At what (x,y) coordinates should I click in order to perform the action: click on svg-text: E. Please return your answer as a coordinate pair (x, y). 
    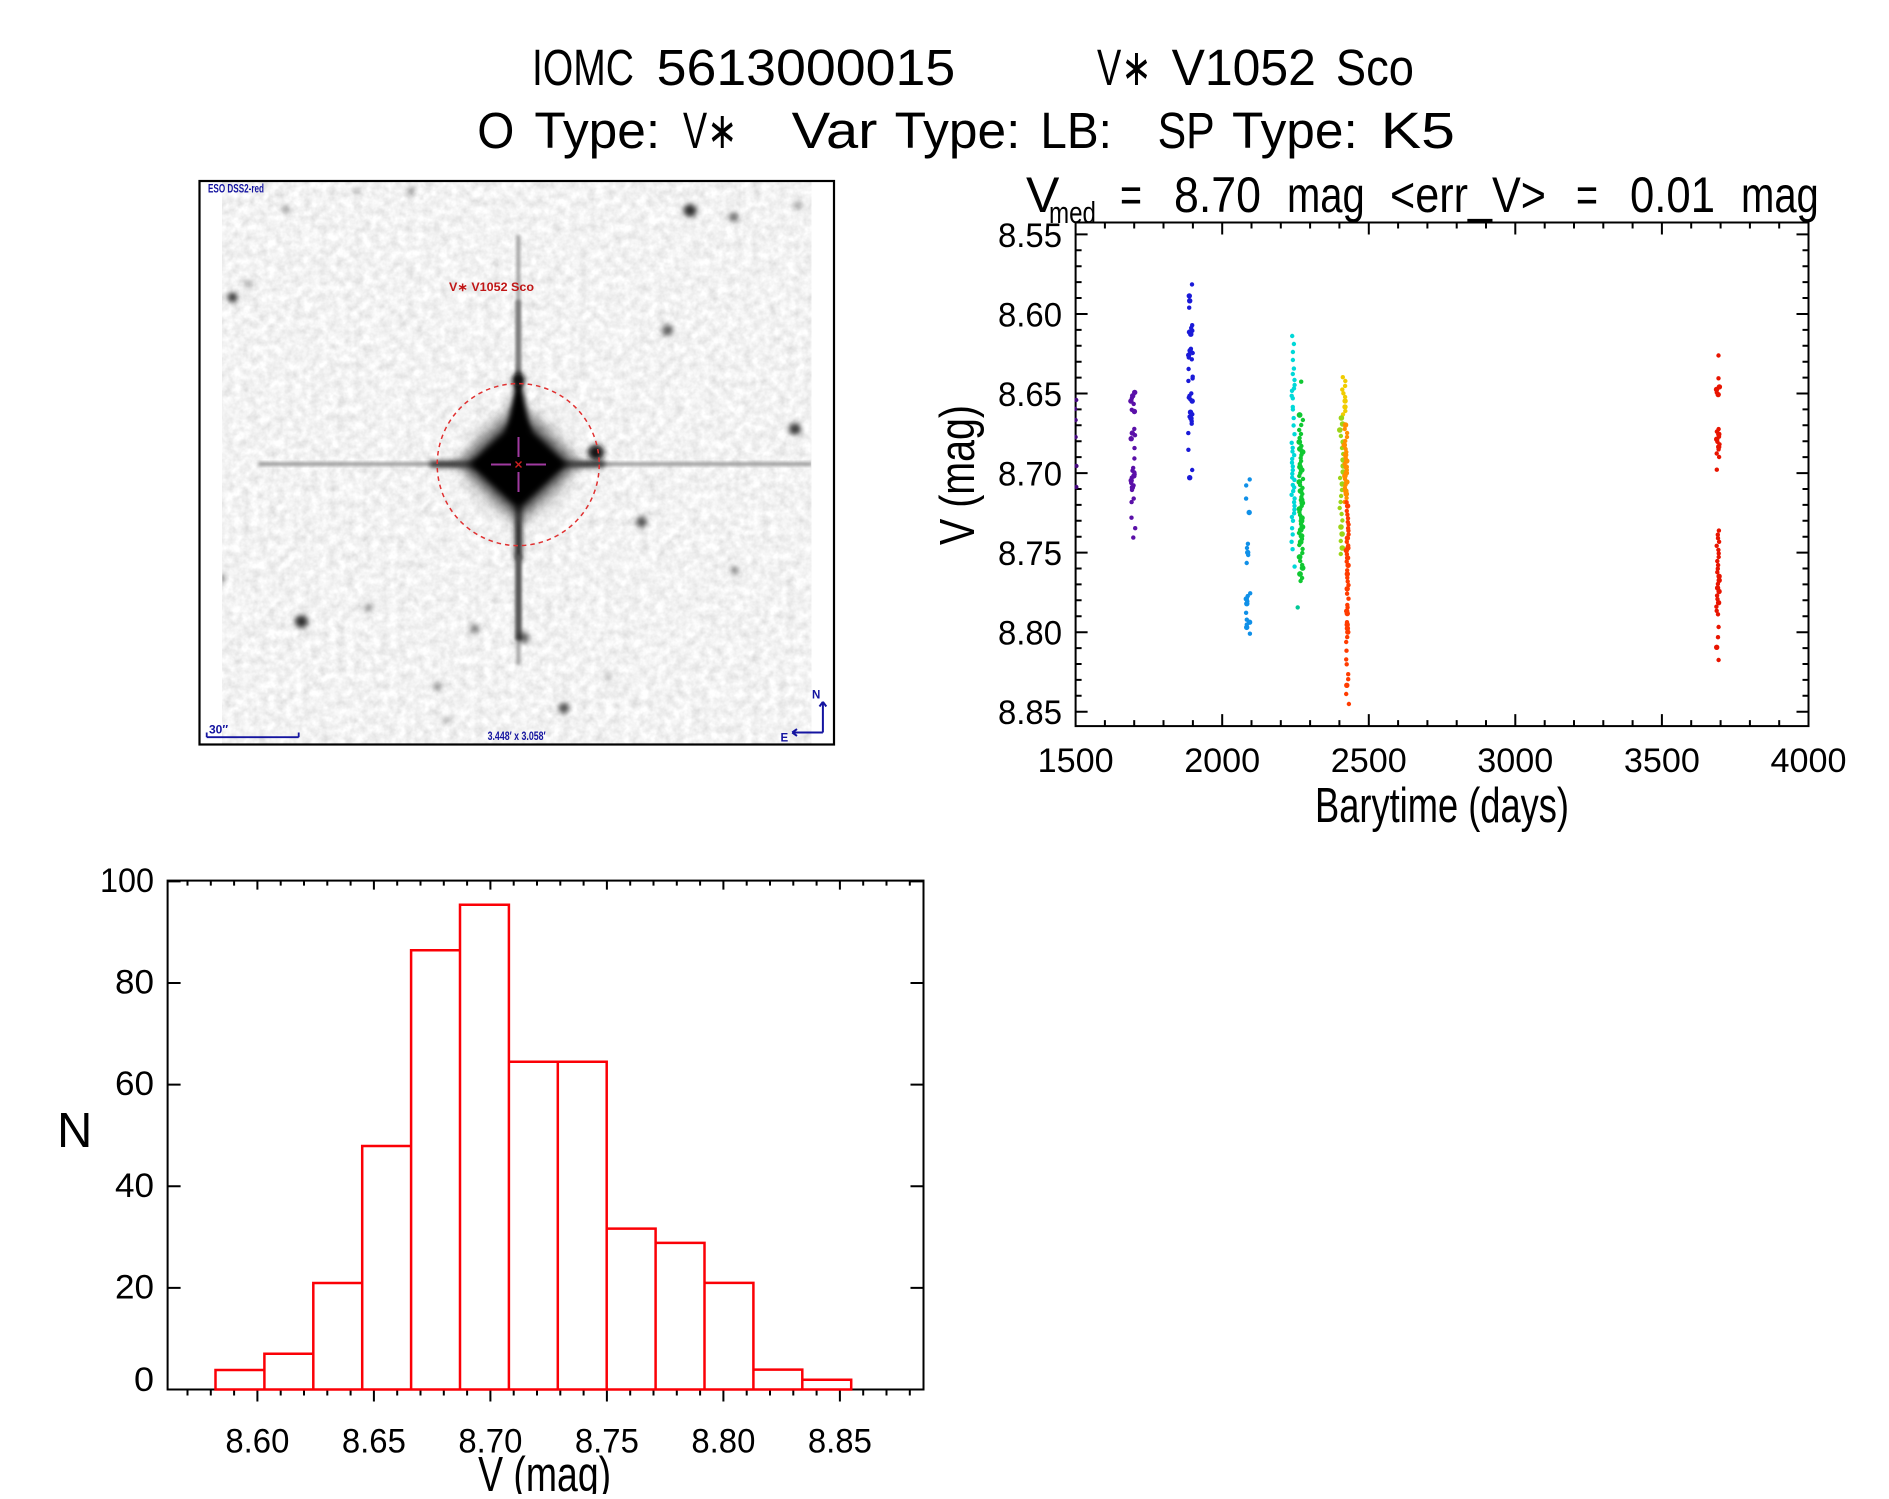
    Looking at the image, I should click on (785, 739).